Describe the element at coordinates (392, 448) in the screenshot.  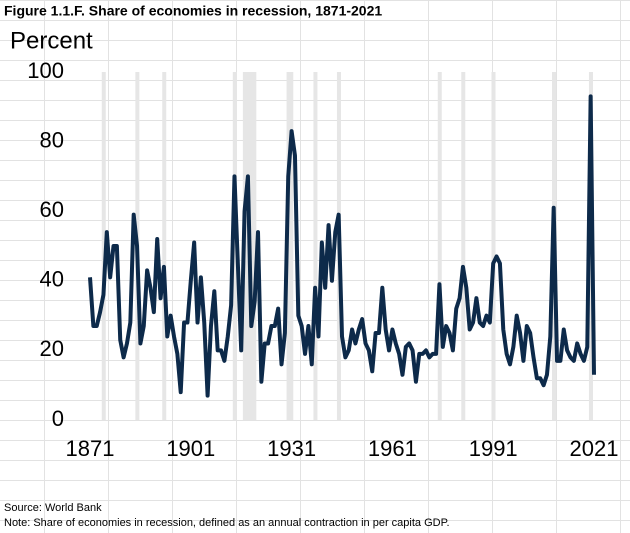
I see `x-tick-label: 1961` at that location.